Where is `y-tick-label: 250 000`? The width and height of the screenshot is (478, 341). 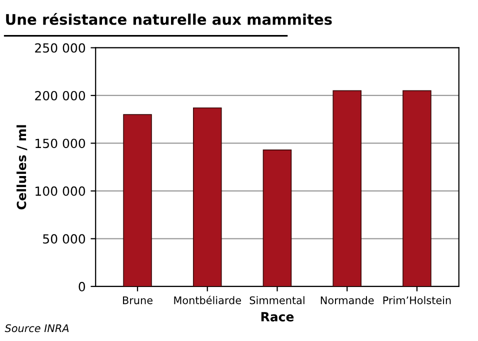 y-tick-label: 250 000 is located at coordinates (60, 48).